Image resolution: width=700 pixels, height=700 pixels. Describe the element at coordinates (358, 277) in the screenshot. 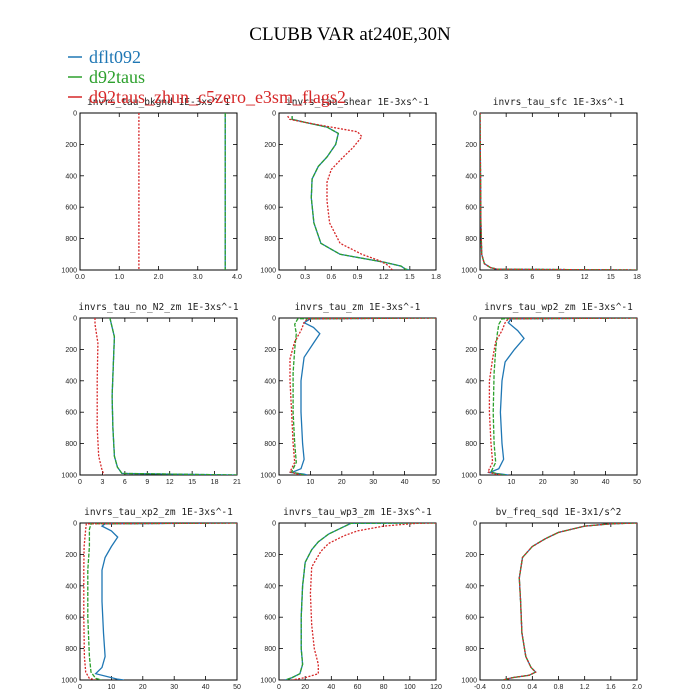

I see `x-tick-label: 0.9` at that location.